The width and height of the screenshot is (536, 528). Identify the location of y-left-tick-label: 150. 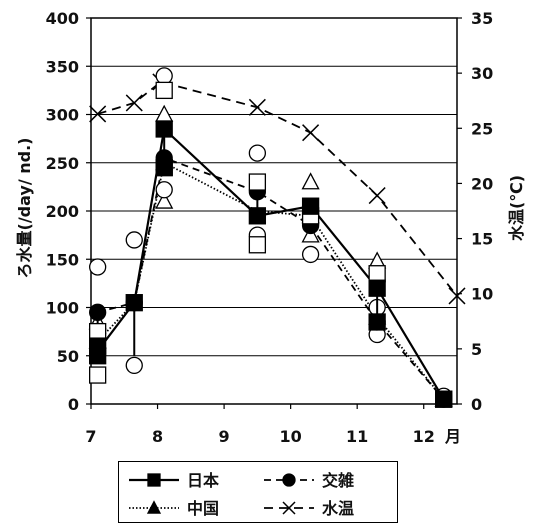
(62, 259).